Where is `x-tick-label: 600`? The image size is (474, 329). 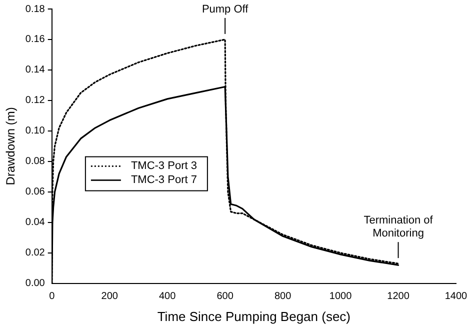
x-tick-label: 600 is located at coordinates (225, 296).